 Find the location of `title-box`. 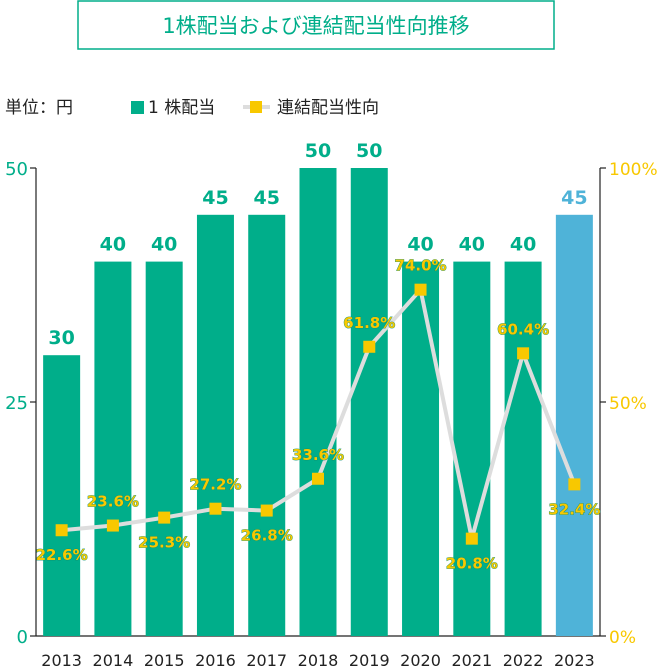

title-box is located at coordinates (316, 25).